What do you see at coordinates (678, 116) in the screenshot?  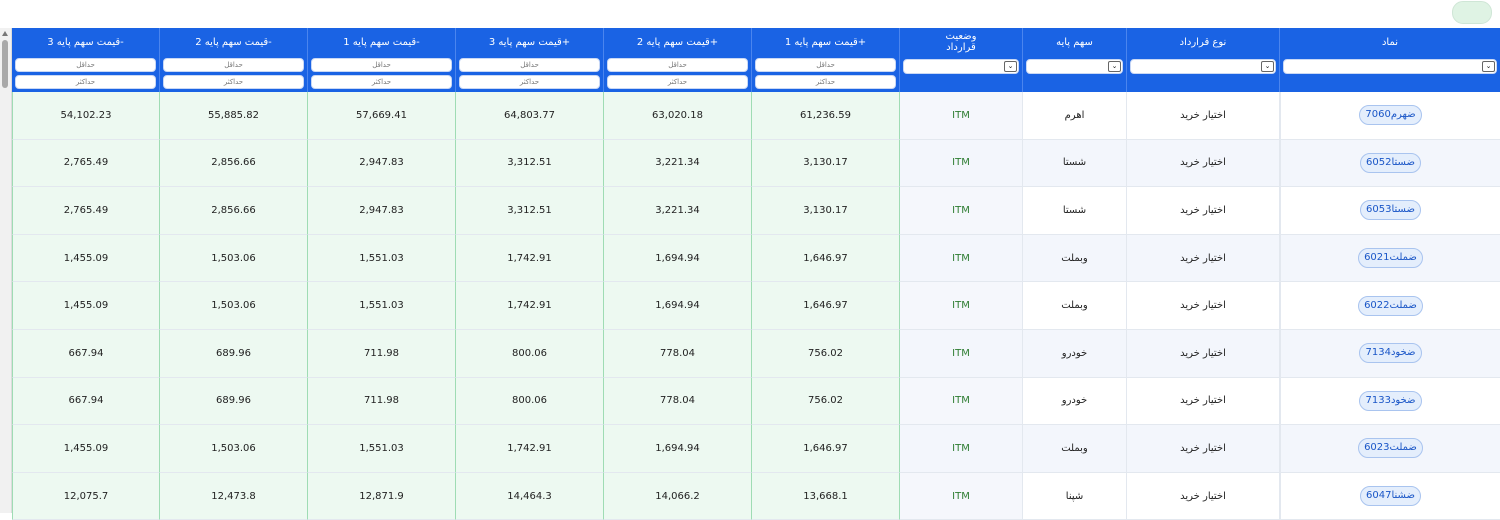 I see `table-cell-p_plus2: 63,020.18` at bounding box center [678, 116].